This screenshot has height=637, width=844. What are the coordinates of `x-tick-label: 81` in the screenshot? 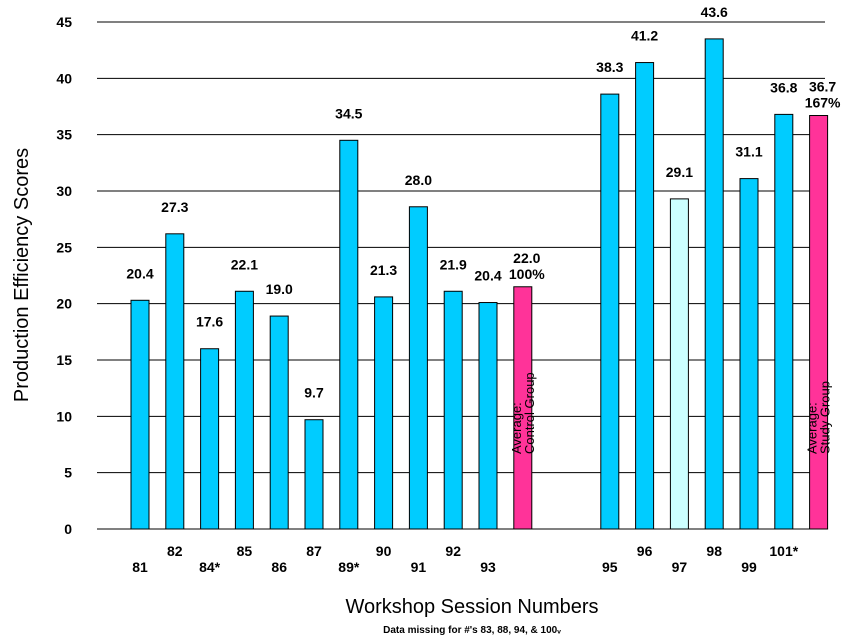 It's located at (140, 567).